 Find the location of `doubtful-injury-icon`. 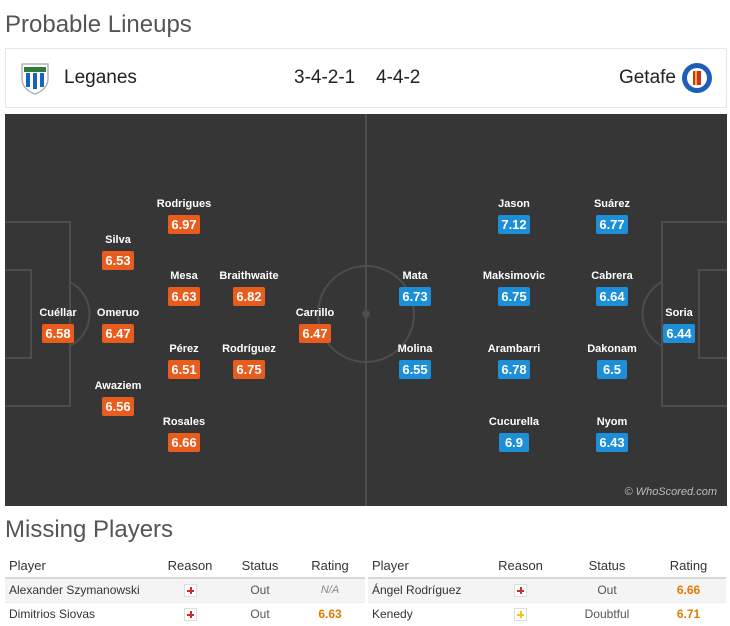

doubtful-injury-icon is located at coordinates (520, 615).